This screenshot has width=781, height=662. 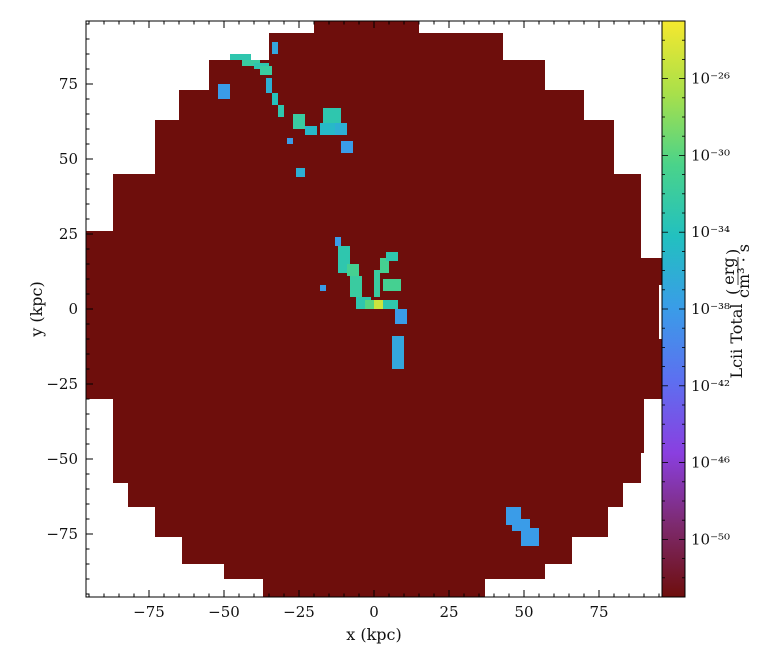 I want to click on y-tick-label: −25, so click(x=62, y=384).